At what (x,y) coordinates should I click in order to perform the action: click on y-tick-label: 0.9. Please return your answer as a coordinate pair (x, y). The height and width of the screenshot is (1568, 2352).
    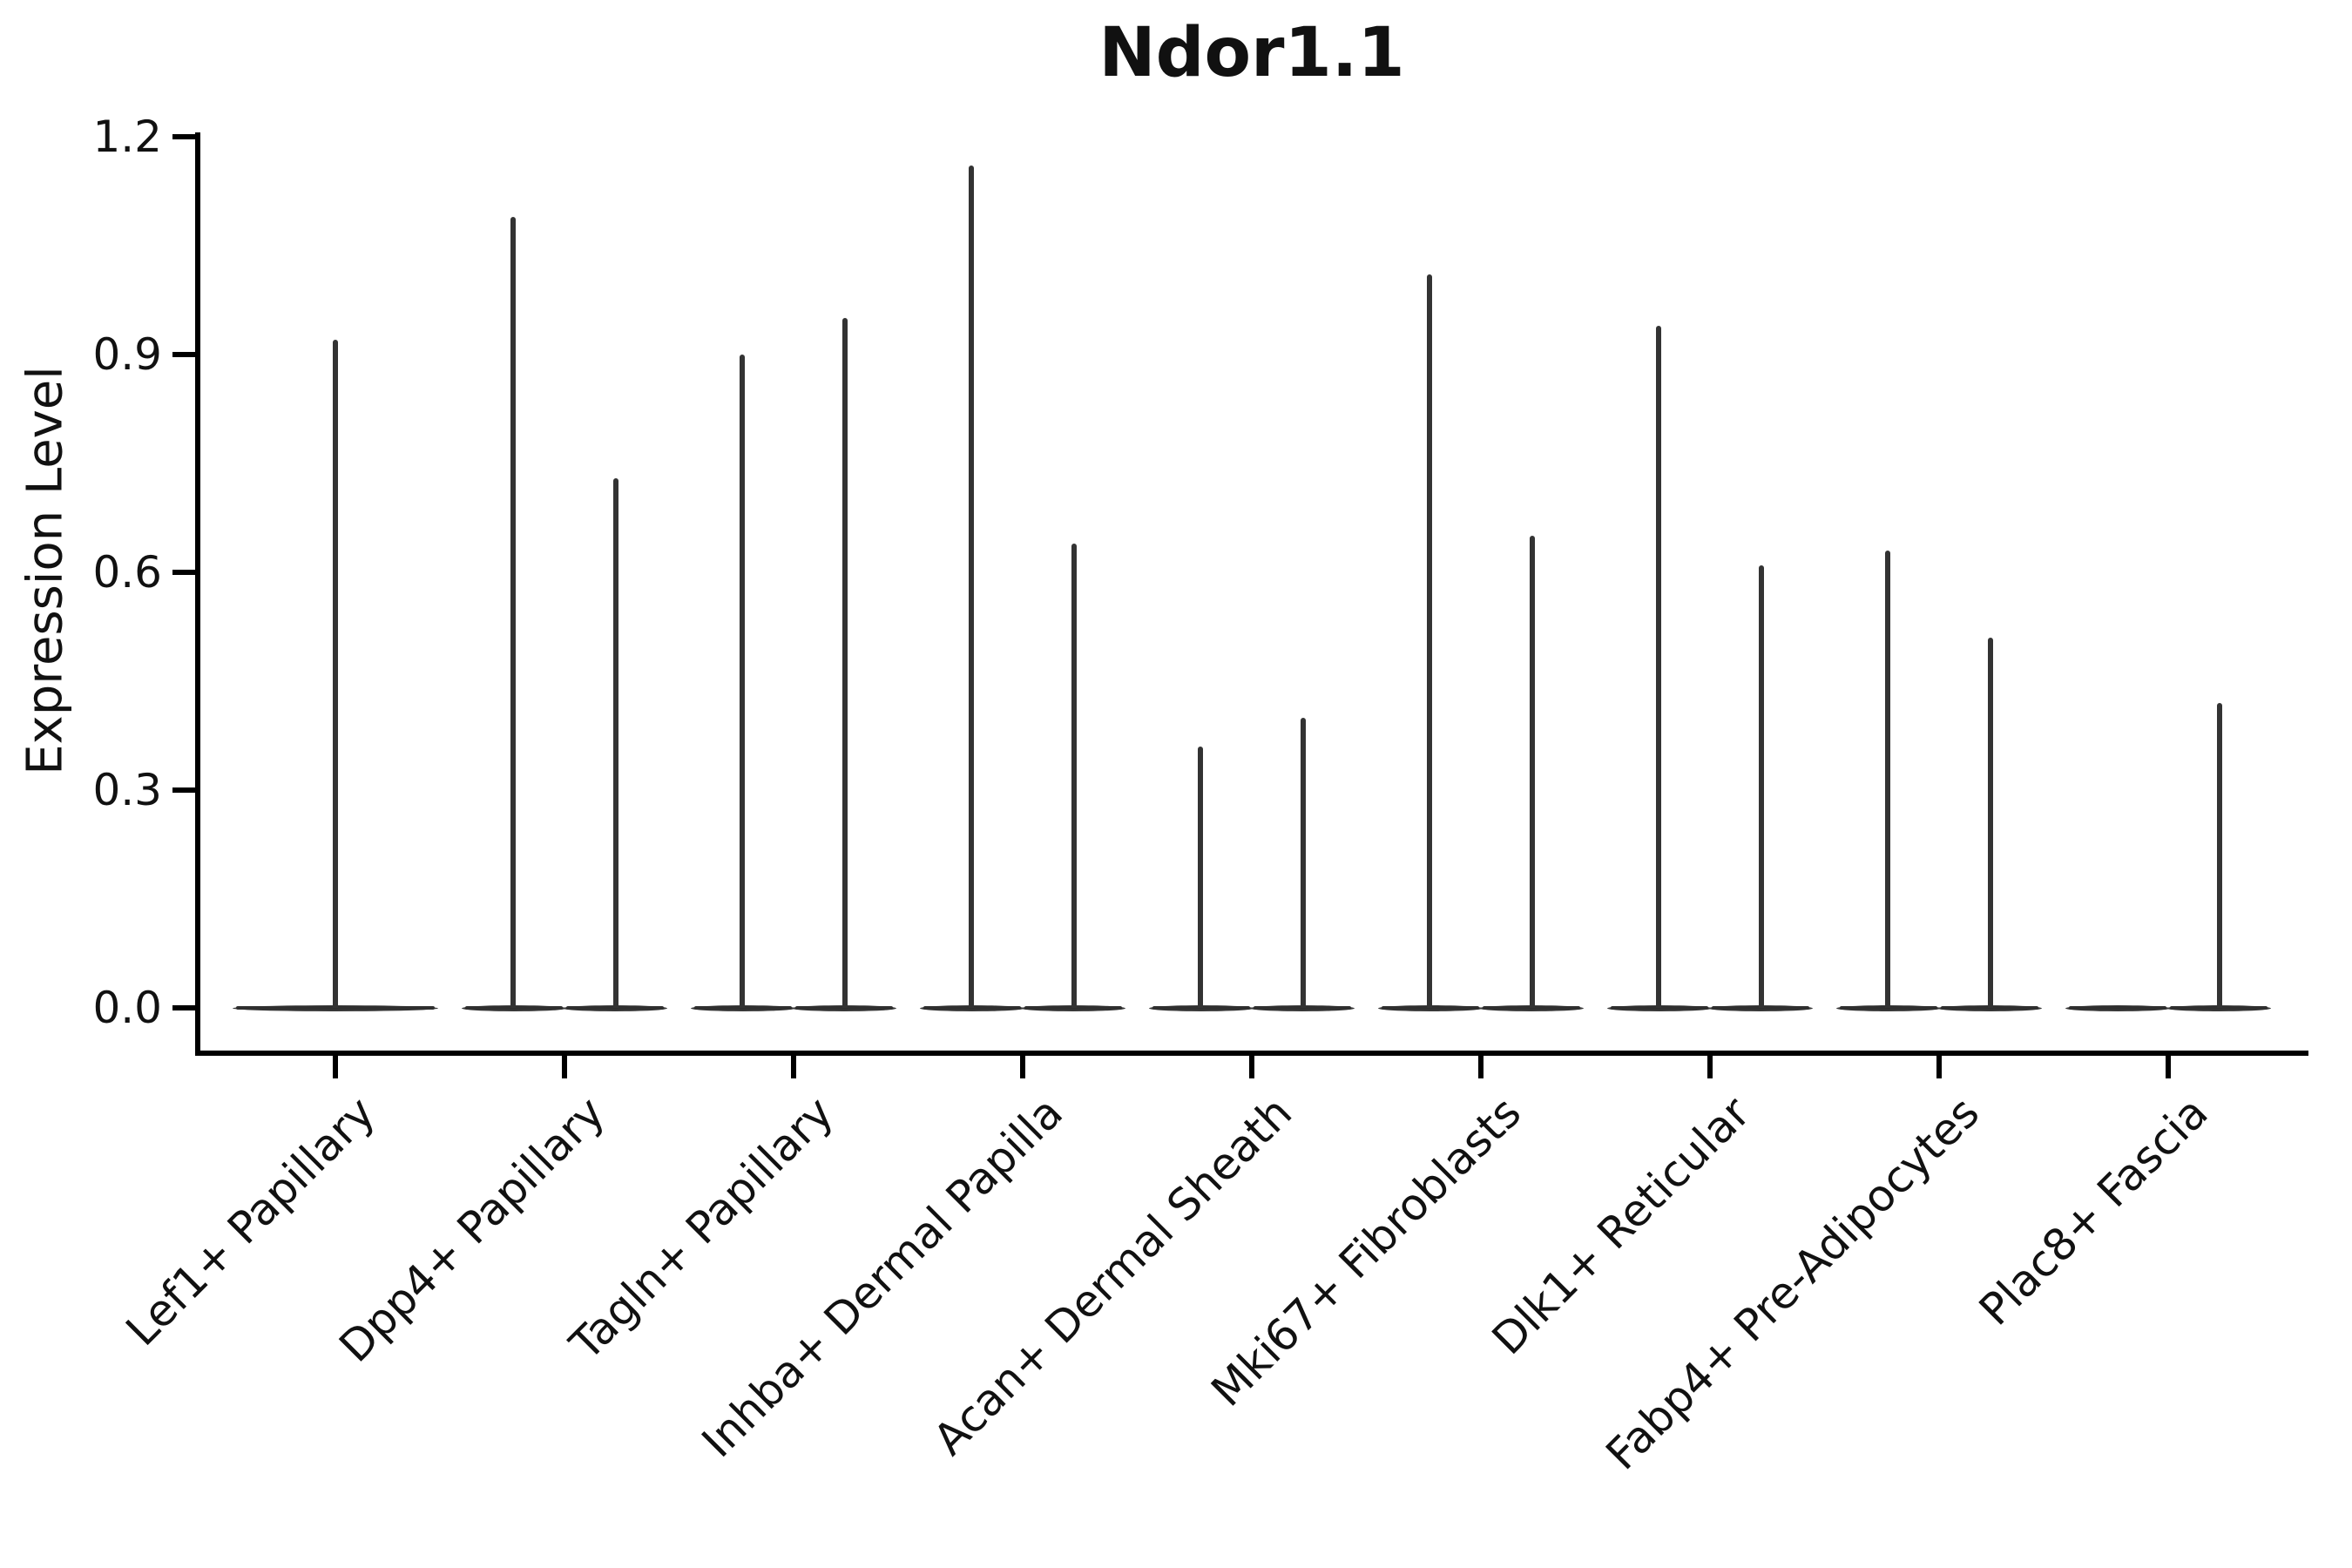
    Looking at the image, I should click on (127, 354).